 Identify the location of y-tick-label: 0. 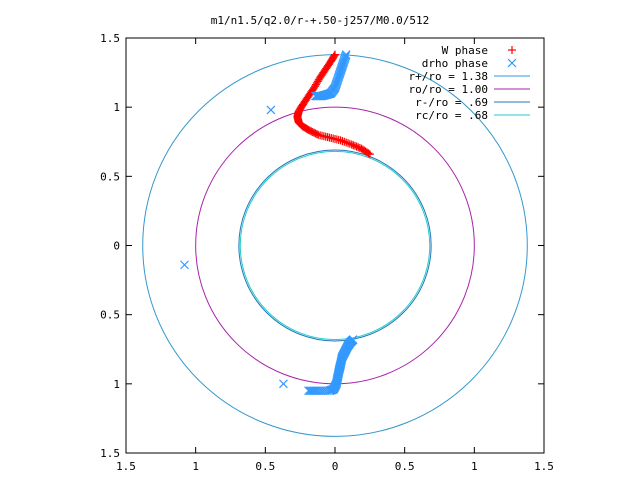
(116, 246).